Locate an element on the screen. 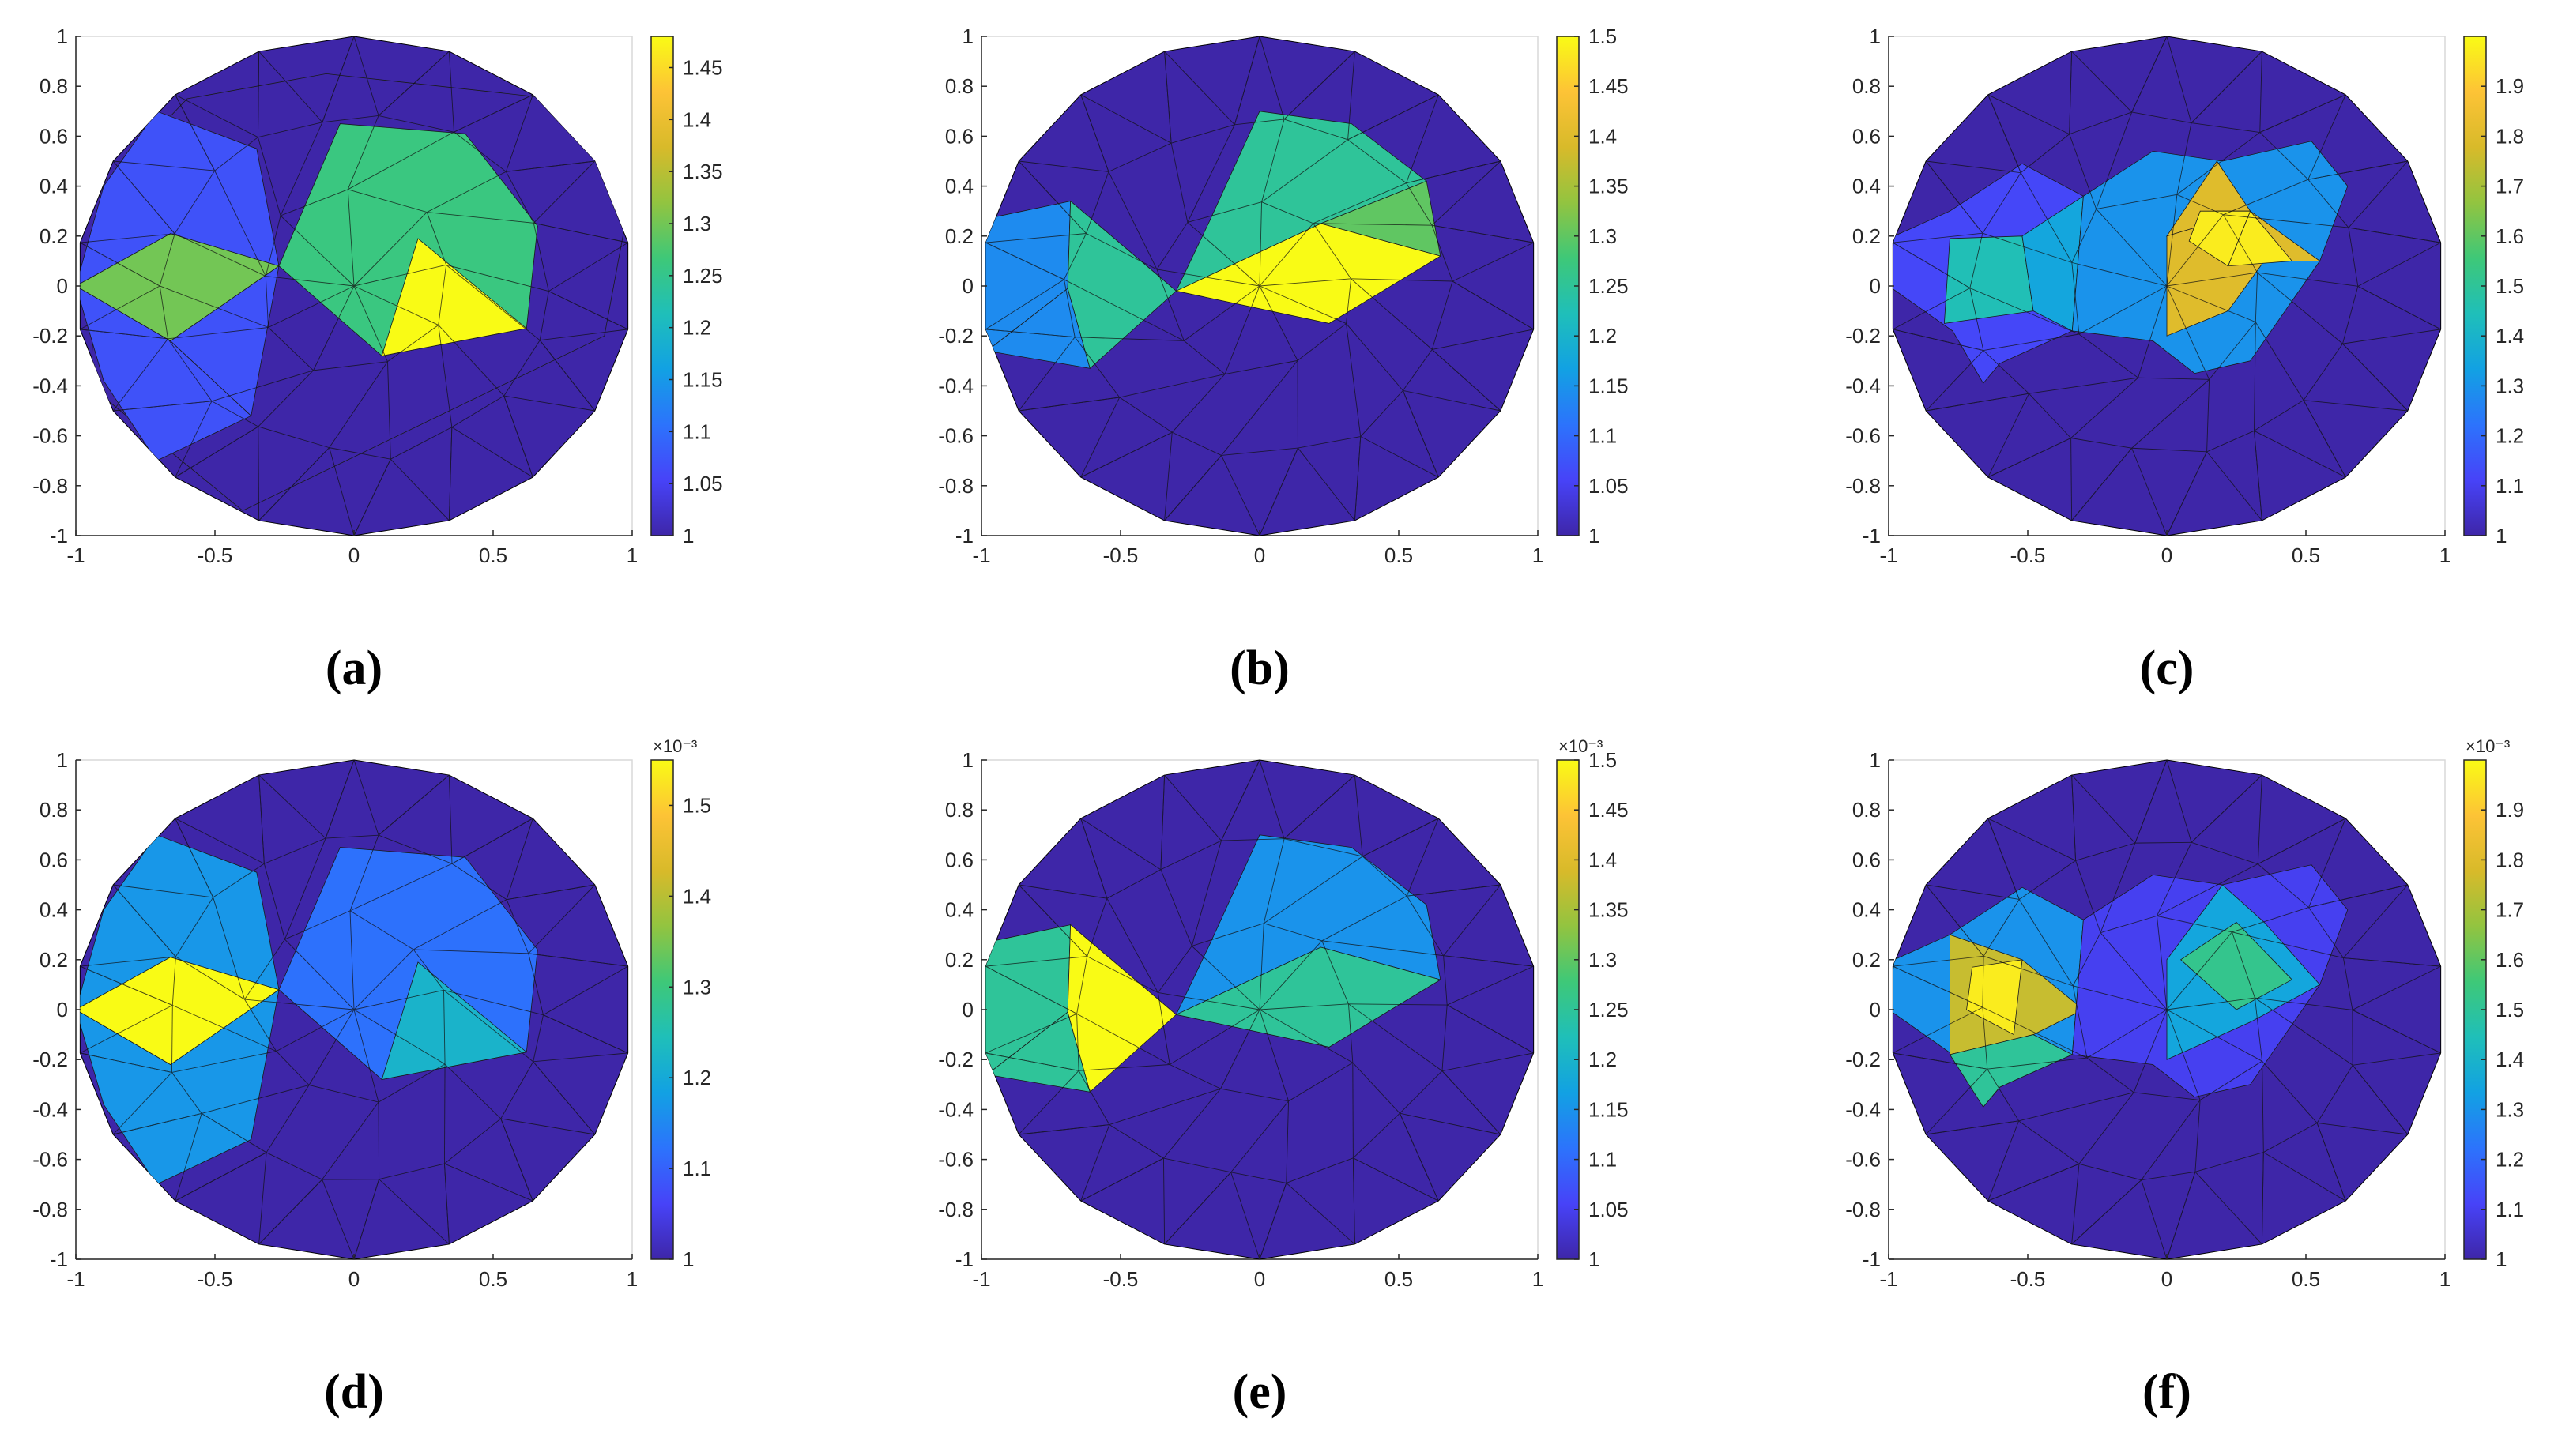 This screenshot has height=1456, width=2558. y-tick-label: 0.6 is located at coordinates (1866, 136).